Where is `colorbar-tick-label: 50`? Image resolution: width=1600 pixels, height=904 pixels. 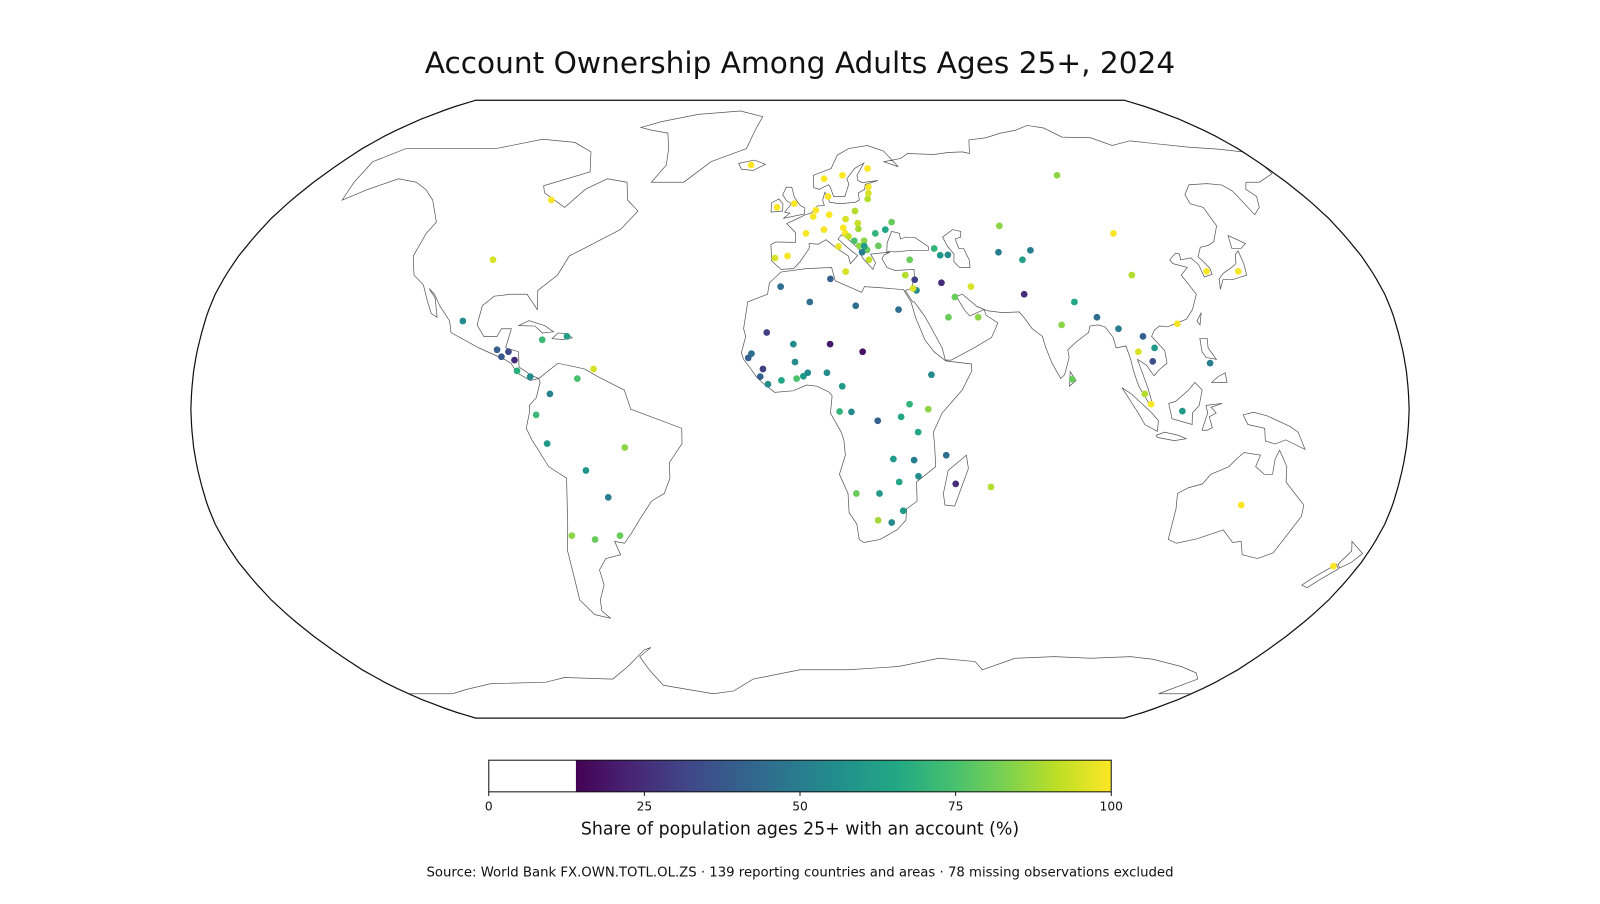
colorbar-tick-label: 50 is located at coordinates (800, 807).